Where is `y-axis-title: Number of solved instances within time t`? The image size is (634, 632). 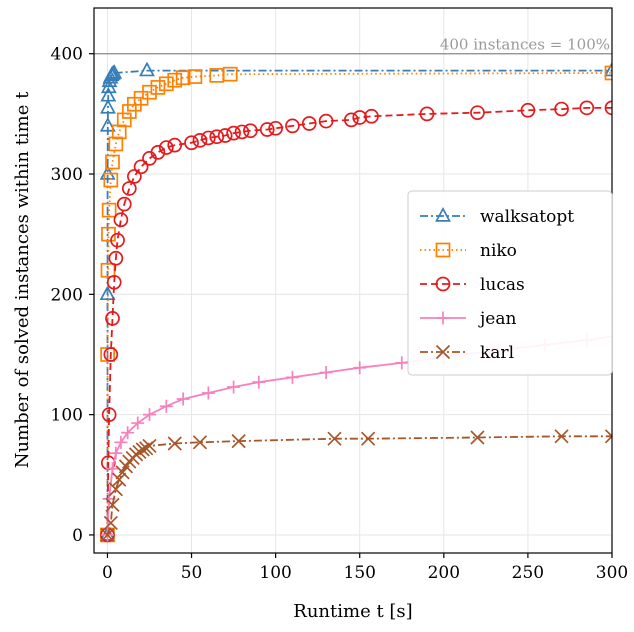
y-axis-title: Number of solved instances within time t is located at coordinates (22, 279).